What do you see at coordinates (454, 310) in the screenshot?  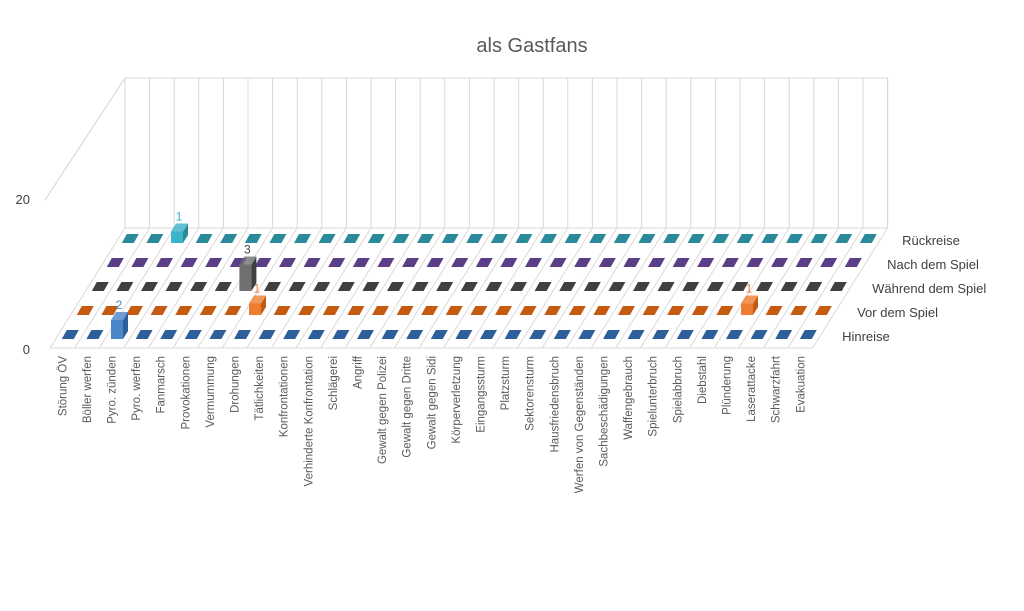 I see `bar-Vor dem Spiel-Gewalt gegen Sidi` at bounding box center [454, 310].